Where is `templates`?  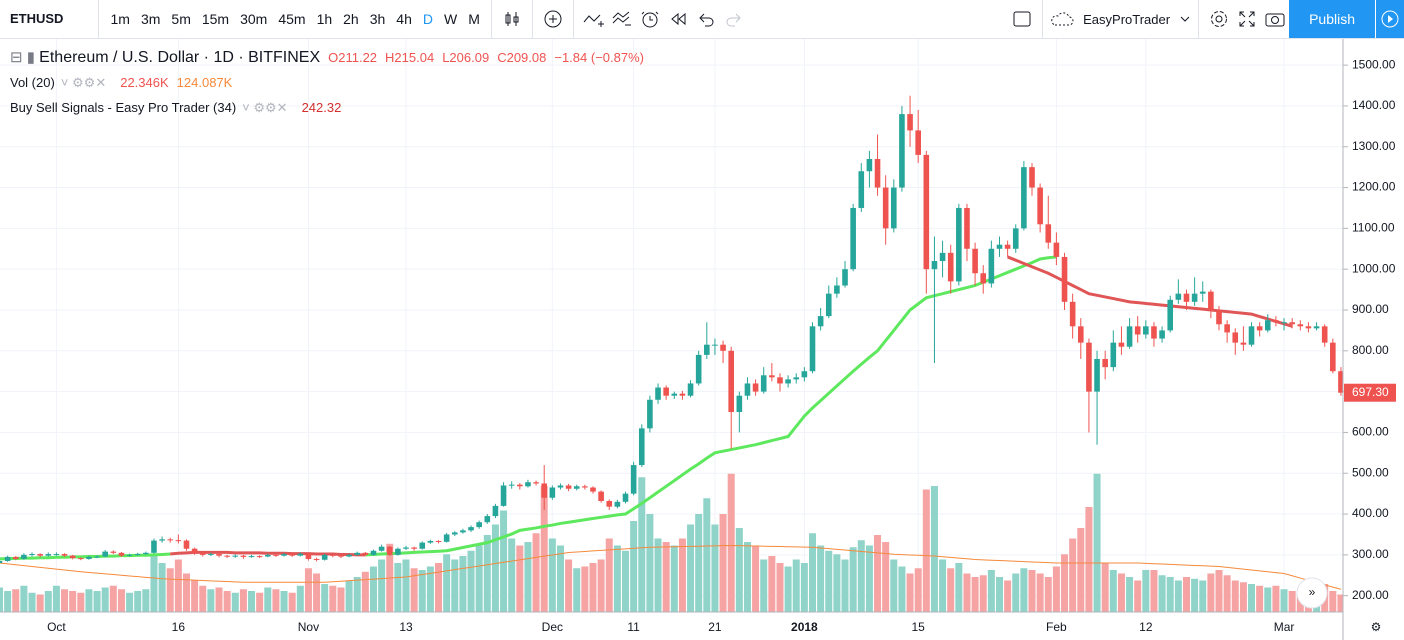 templates is located at coordinates (622, 19).